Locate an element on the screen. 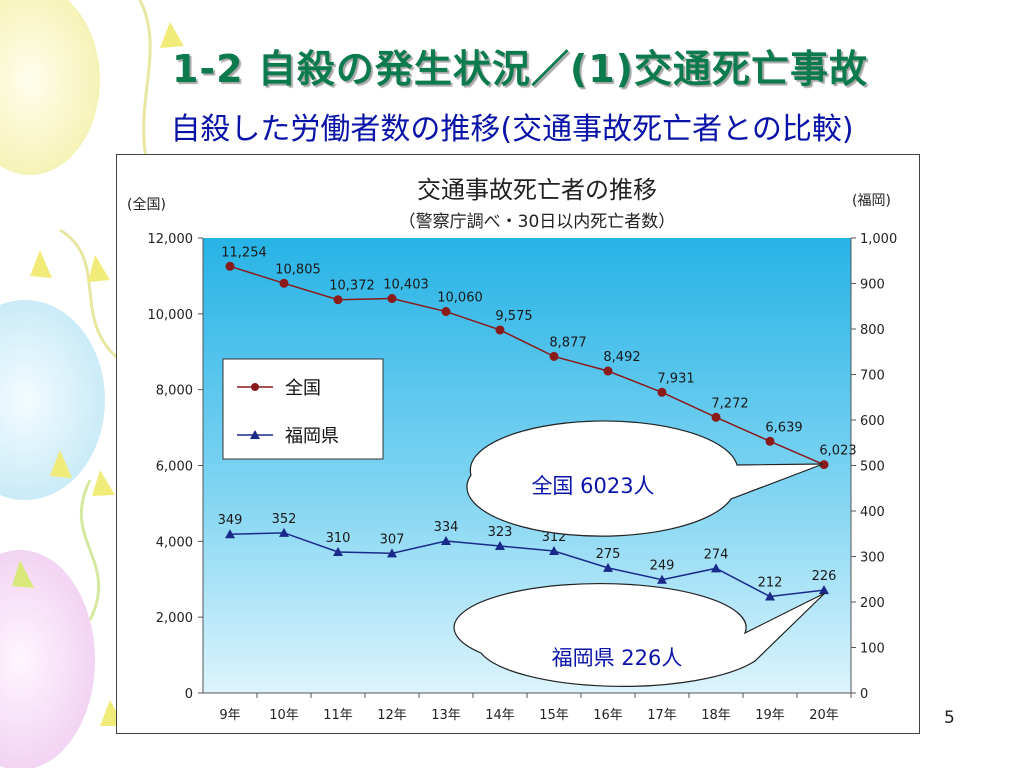 This screenshot has height=768, width=1024. data-label: 249 is located at coordinates (662, 566).